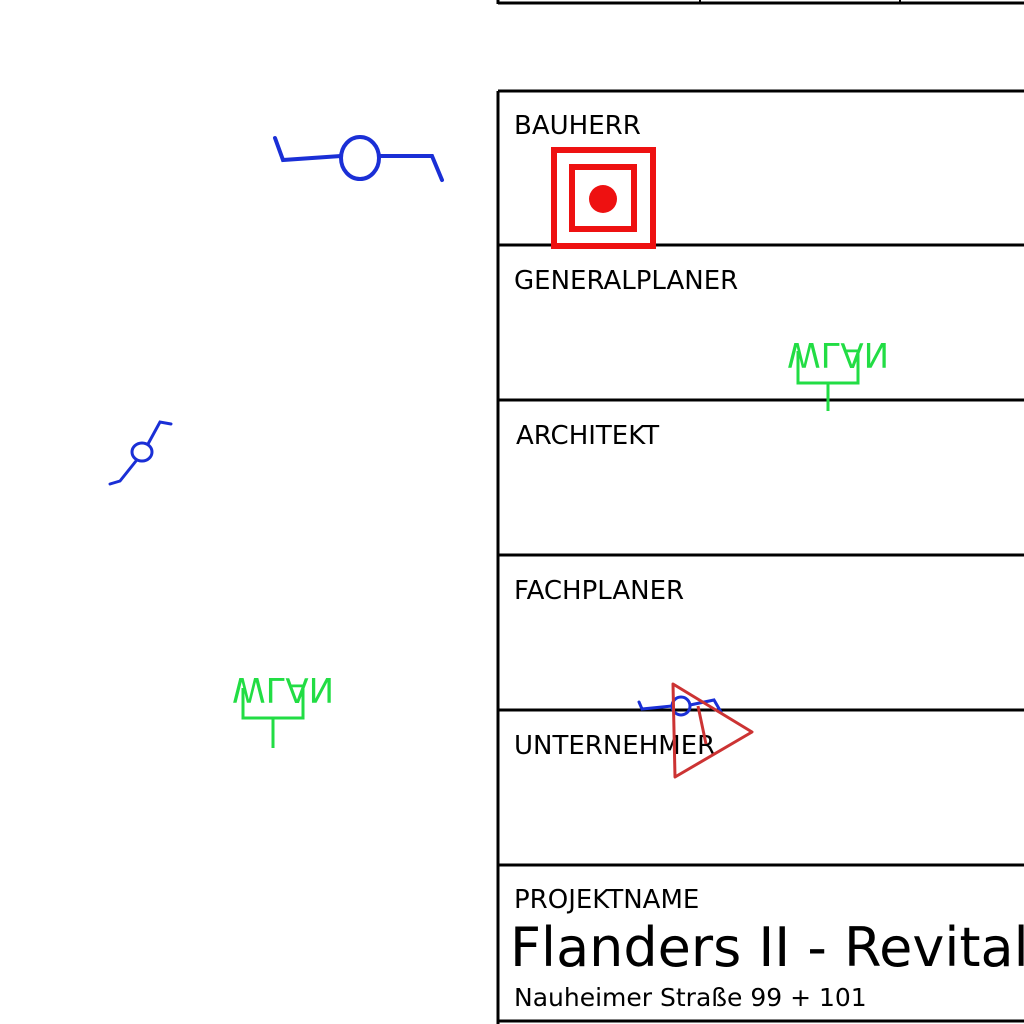  Describe the element at coordinates (587, 436) in the screenshot. I see `field-label-architekt: ARCHITEKT` at that location.